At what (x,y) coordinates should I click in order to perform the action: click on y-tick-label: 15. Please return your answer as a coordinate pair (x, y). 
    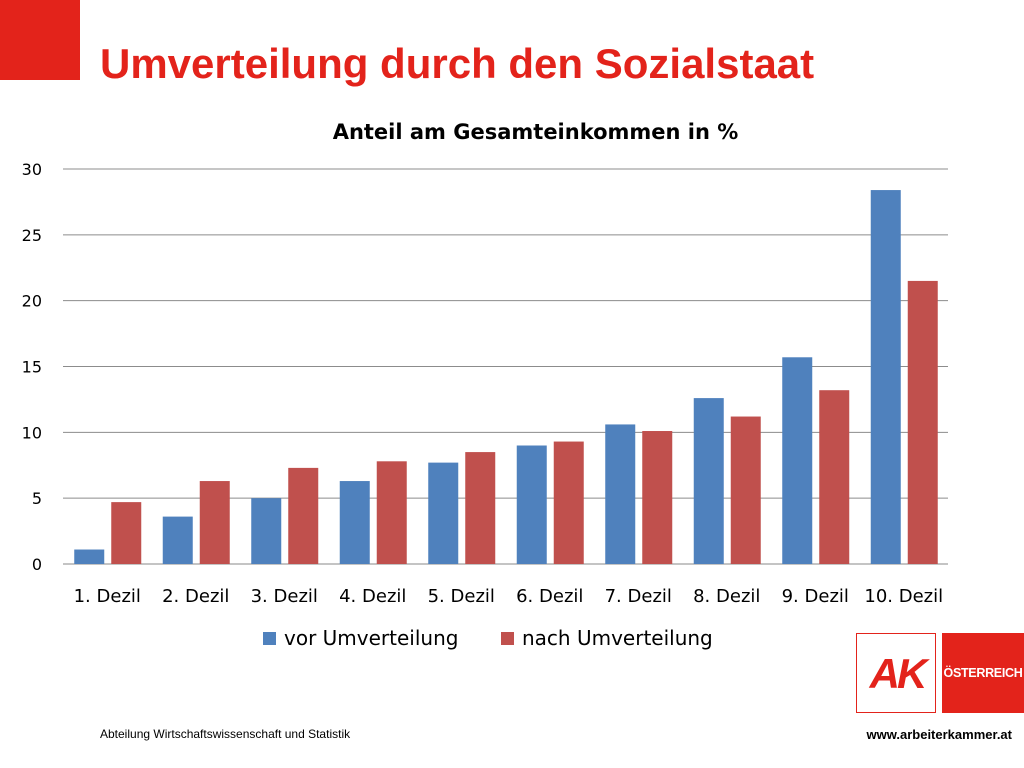
    Looking at the image, I should click on (32, 367).